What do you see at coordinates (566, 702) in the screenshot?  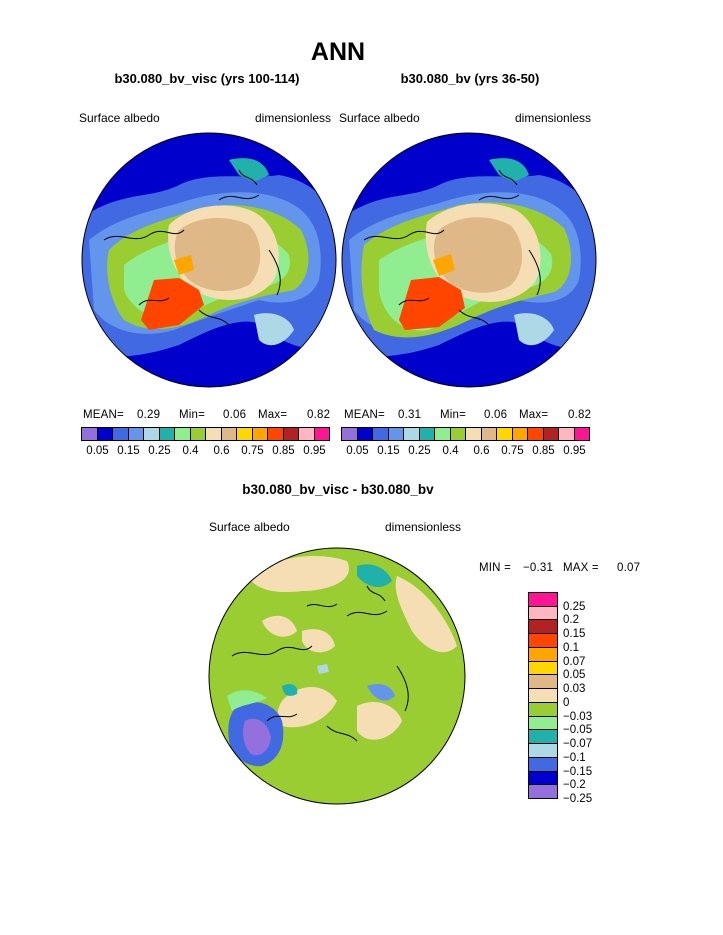 I see `difference-colorbar-tick-label: 0` at bounding box center [566, 702].